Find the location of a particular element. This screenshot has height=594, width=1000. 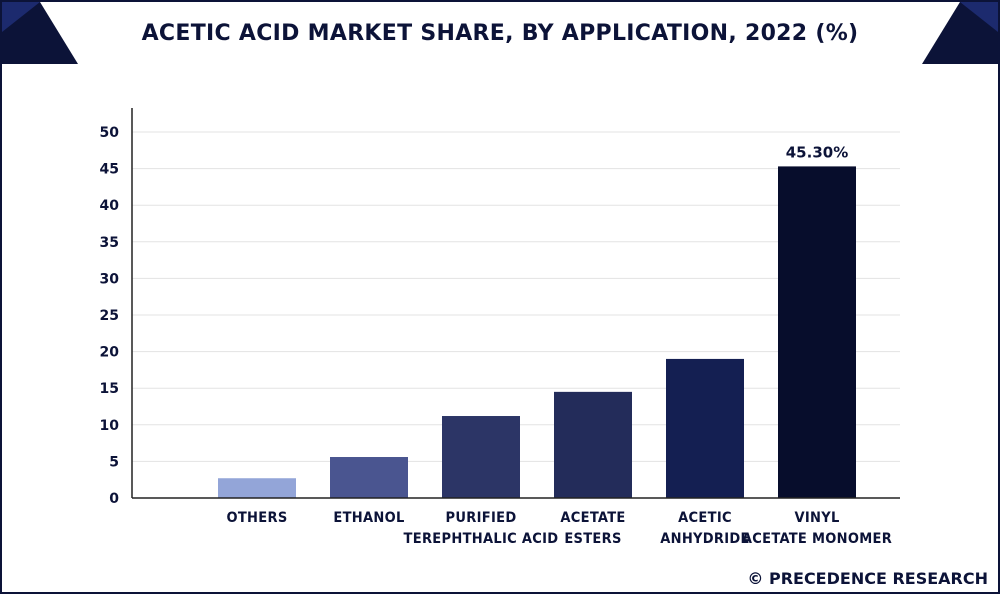

x-tick-label: ACETATE is located at coordinates (592, 518).